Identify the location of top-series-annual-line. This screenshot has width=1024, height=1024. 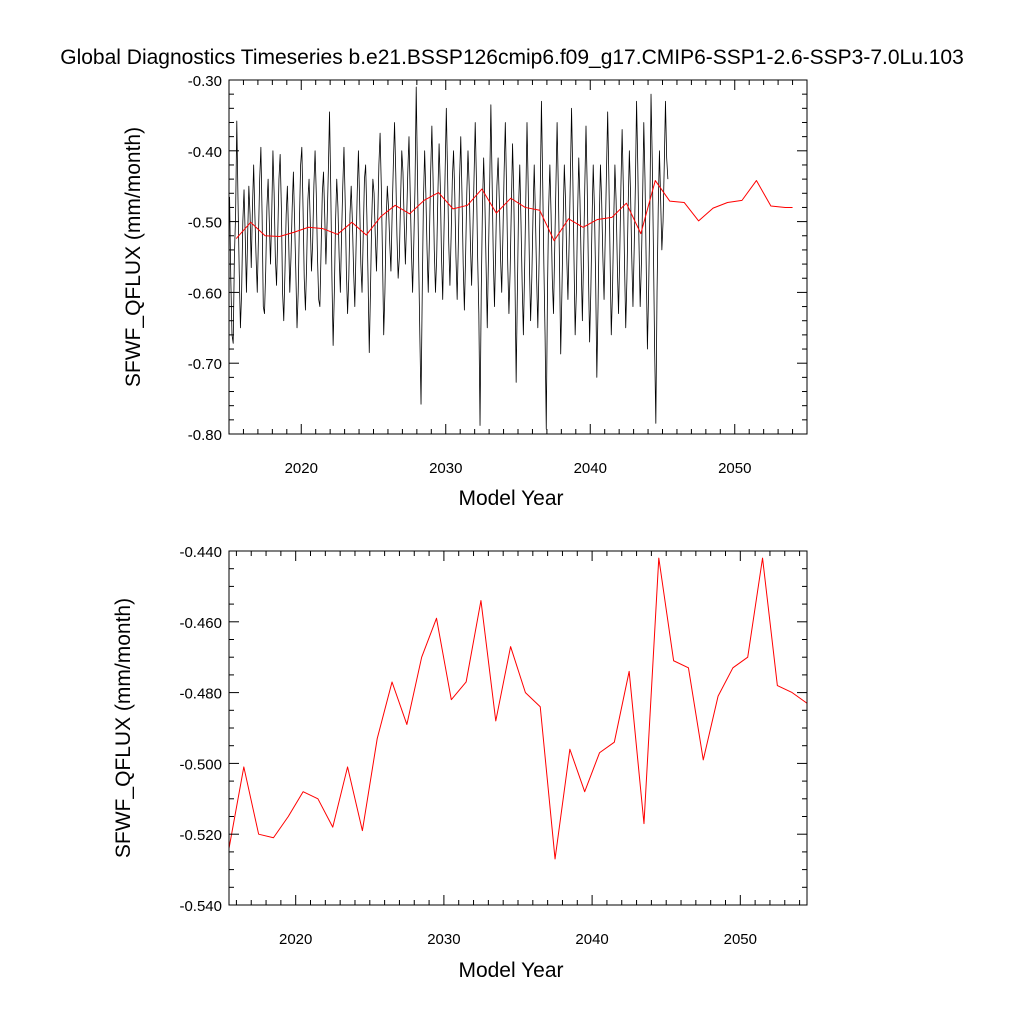
(514, 211).